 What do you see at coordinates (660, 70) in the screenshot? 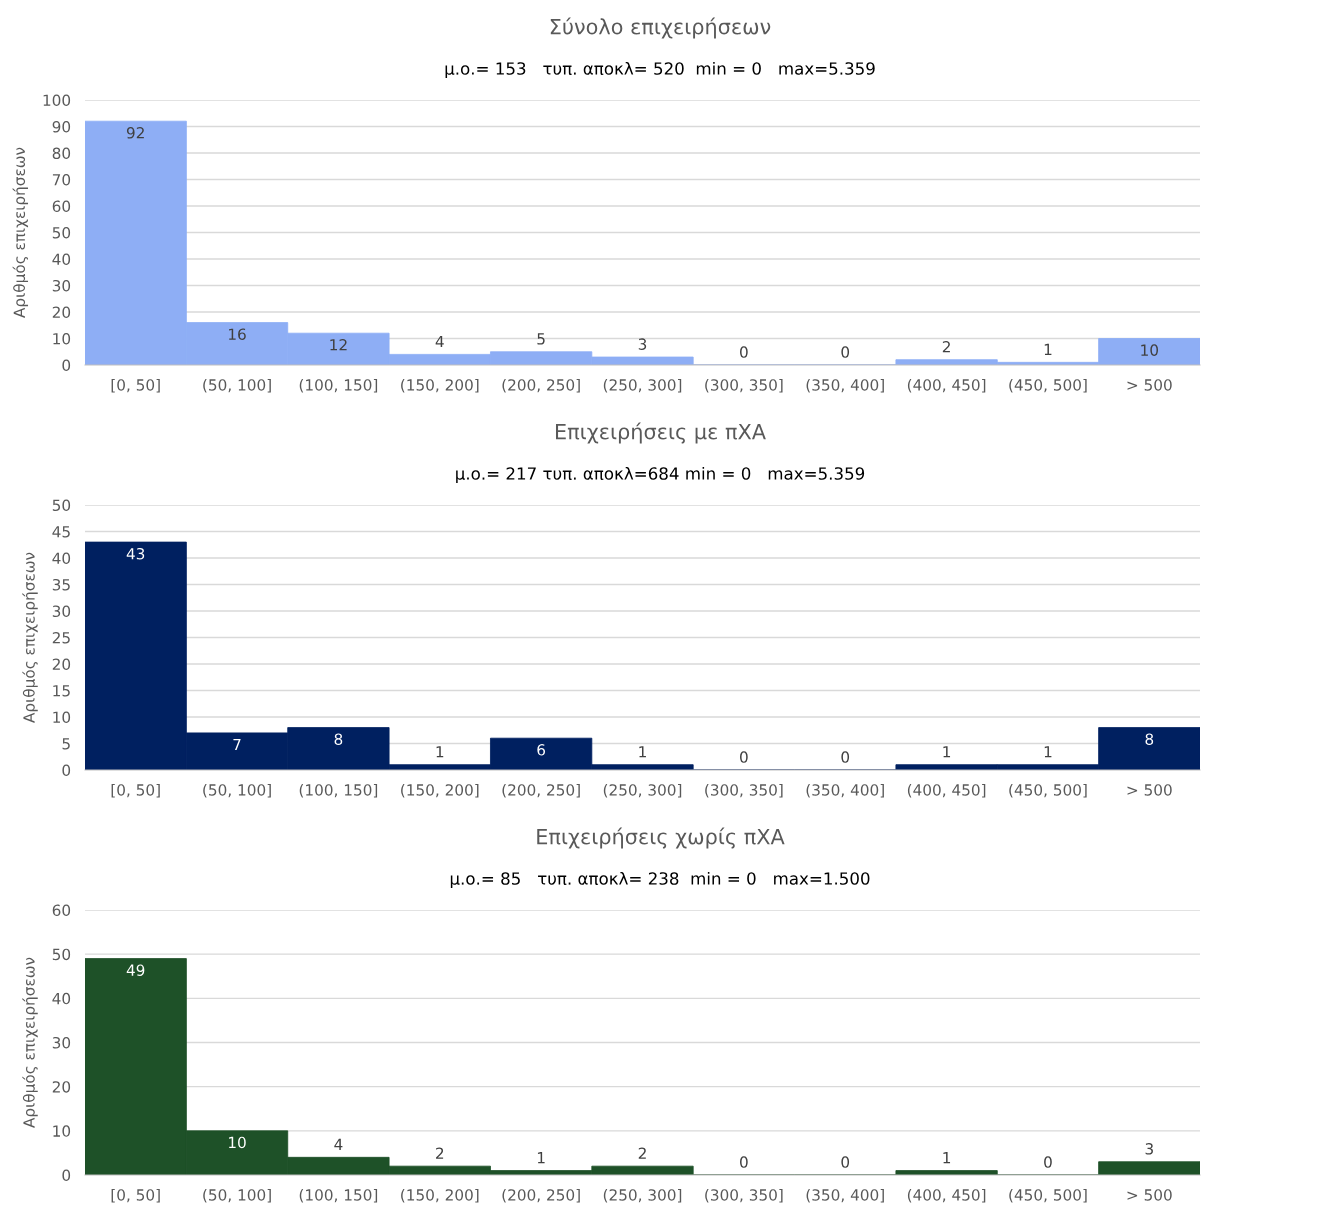
I see `chart-subtitle: μ.ο.= 153 τυπ. αποκλ= 520 min = 0 max=5.359` at bounding box center [660, 70].